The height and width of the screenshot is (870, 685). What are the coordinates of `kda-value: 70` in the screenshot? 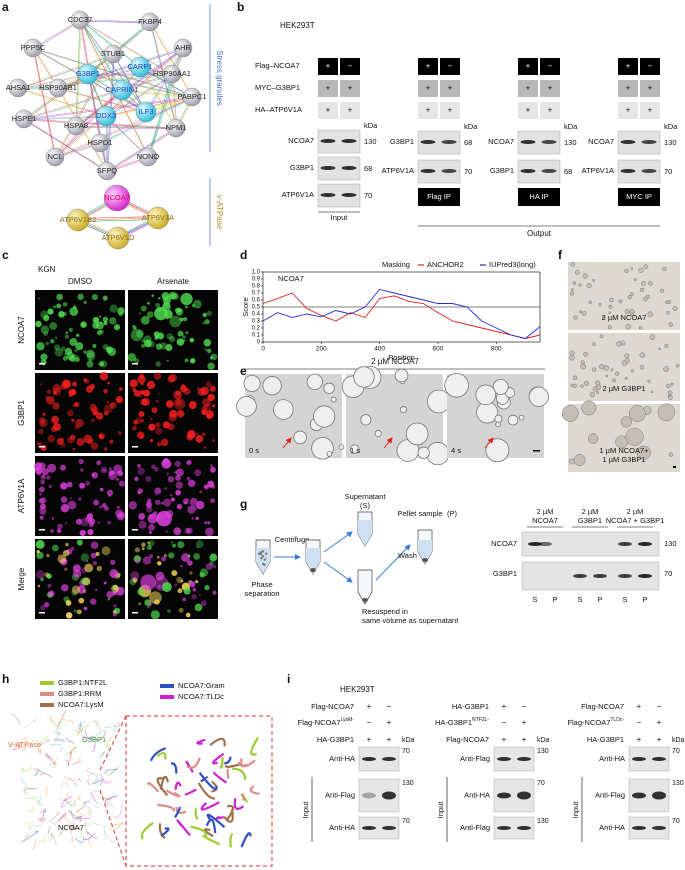 It's located at (368, 195).